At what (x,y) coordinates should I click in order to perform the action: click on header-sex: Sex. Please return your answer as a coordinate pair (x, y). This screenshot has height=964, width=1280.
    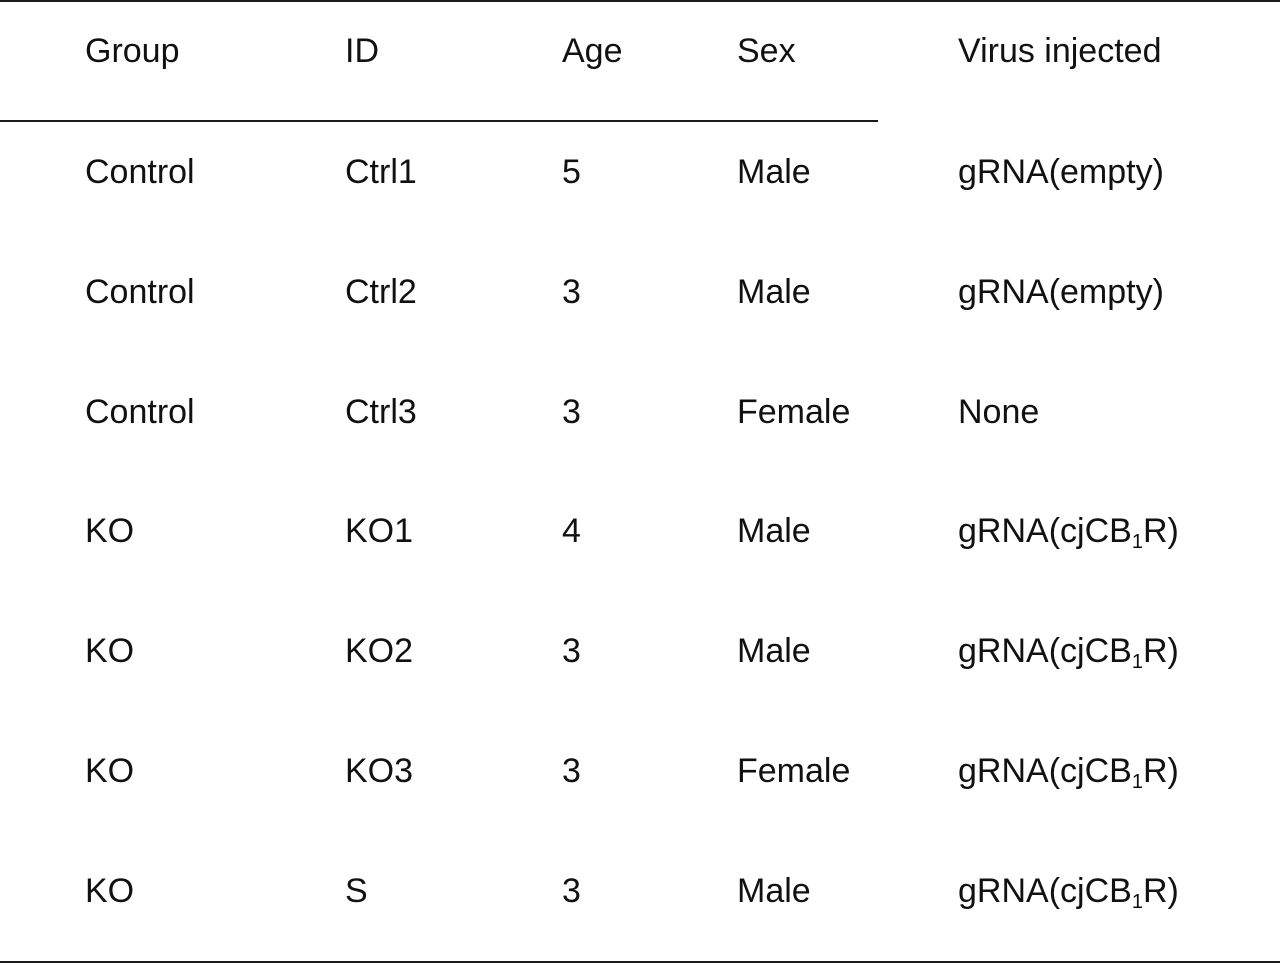
    Looking at the image, I should click on (766, 51).